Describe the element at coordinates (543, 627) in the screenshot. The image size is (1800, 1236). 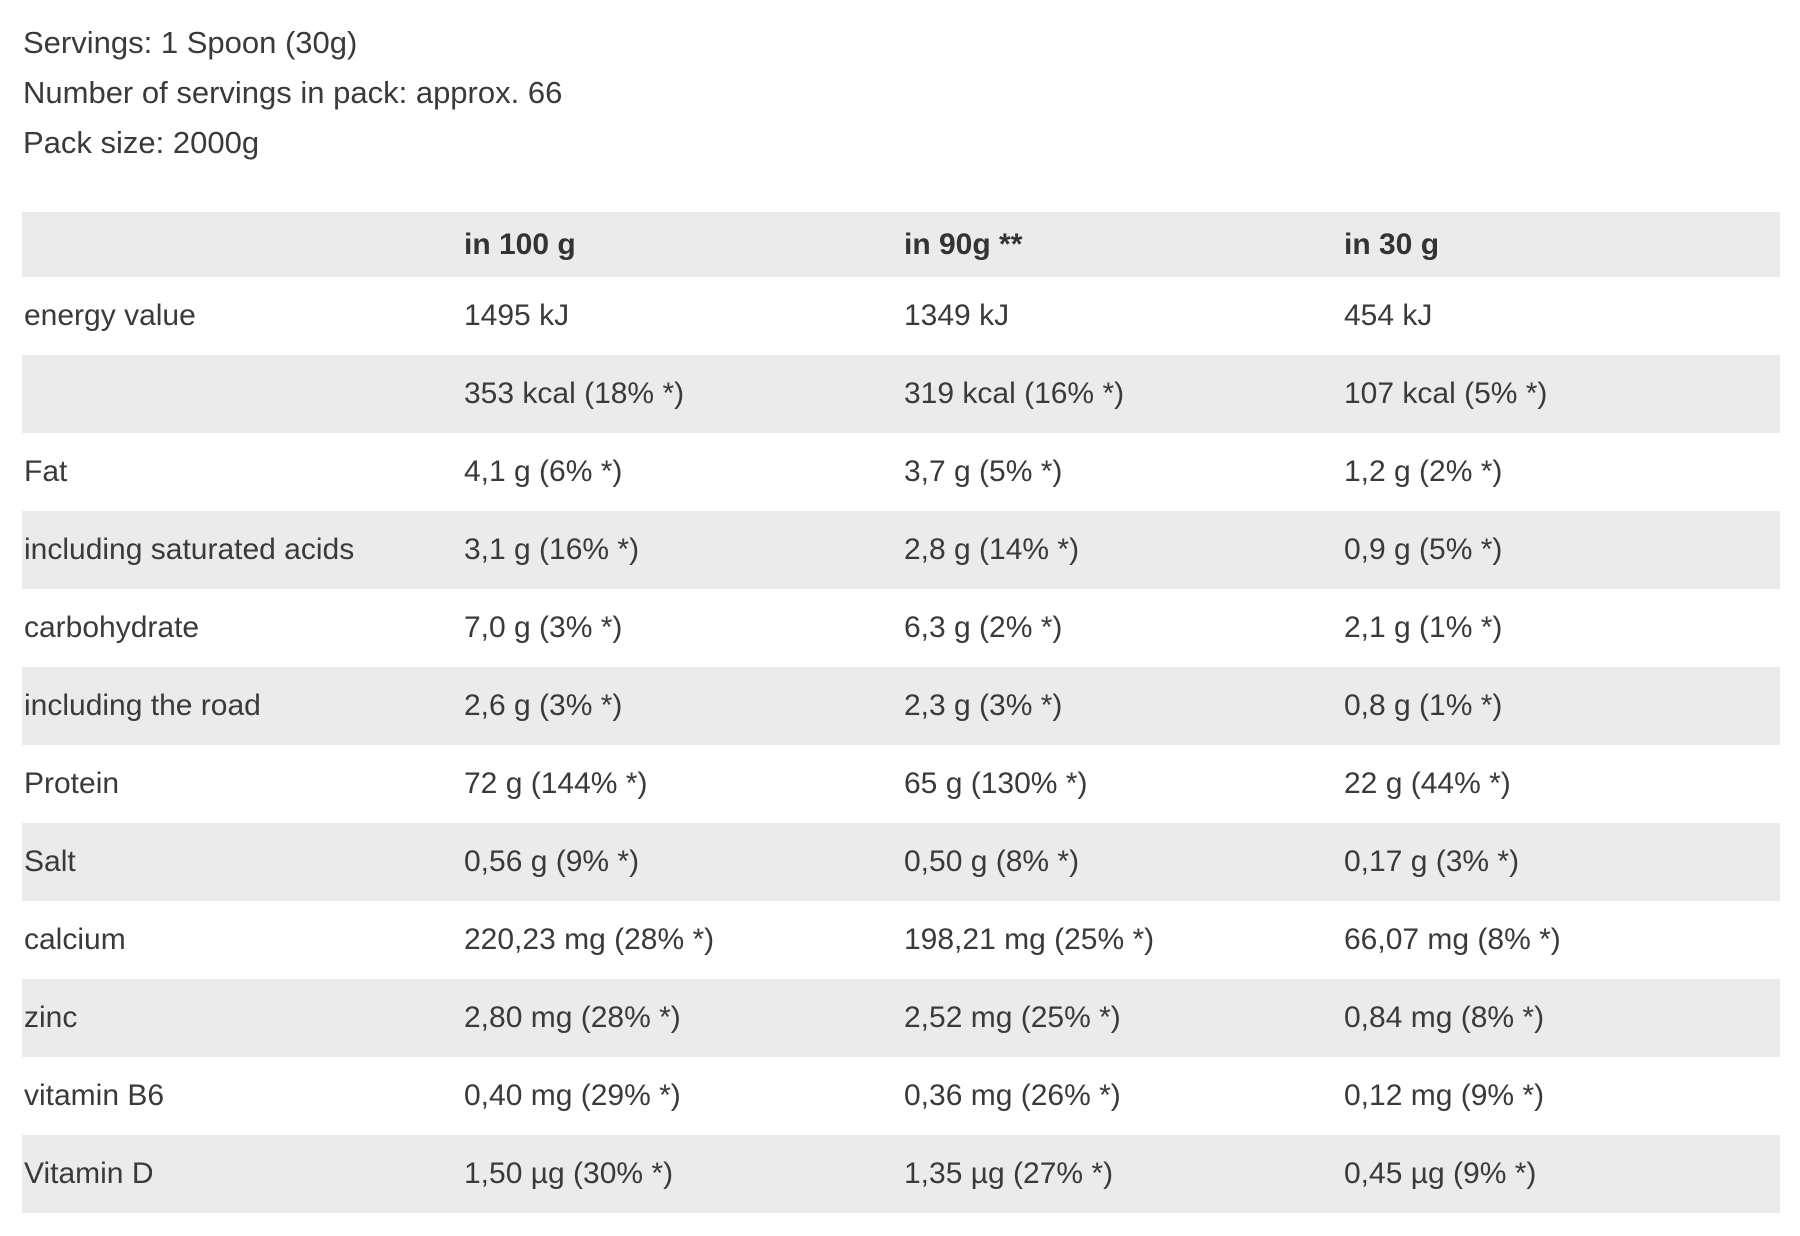
I see `nutrient-value-100g: 7,0 g (3% *)` at that location.